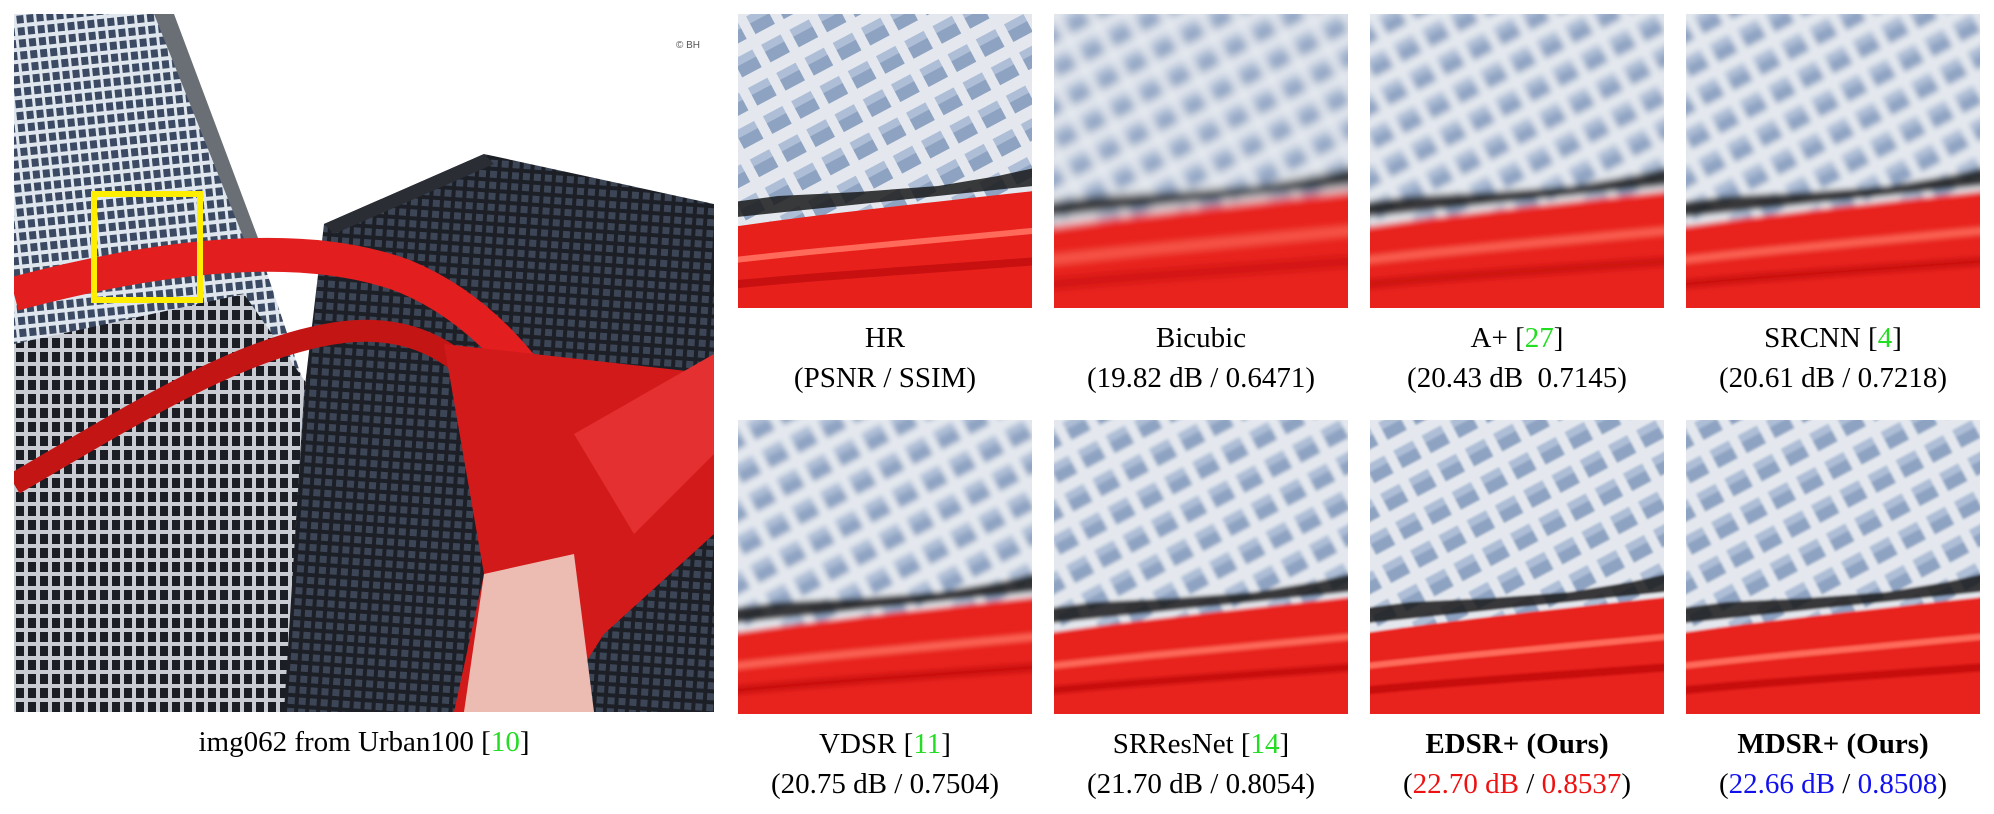 The height and width of the screenshot is (814, 1994). I want to click on crop-mdsr-ours, so click(1833, 567).